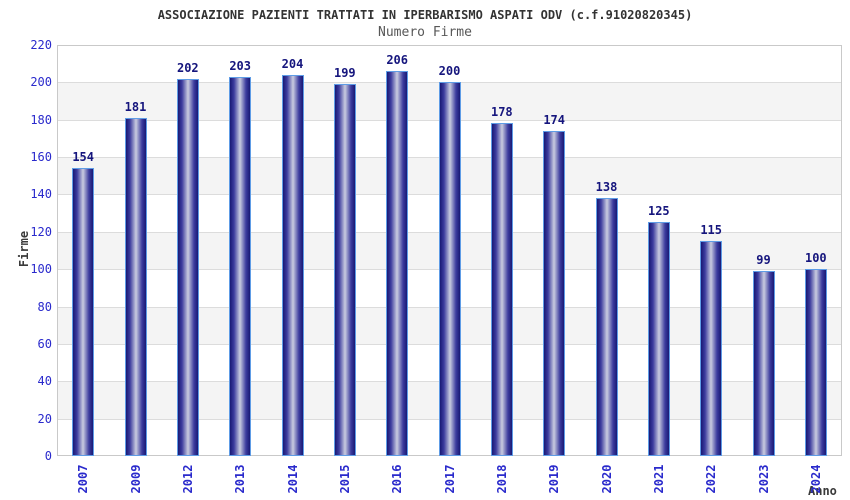  Describe the element at coordinates (344, 479) in the screenshot. I see `x-tick-label: 2015` at that location.